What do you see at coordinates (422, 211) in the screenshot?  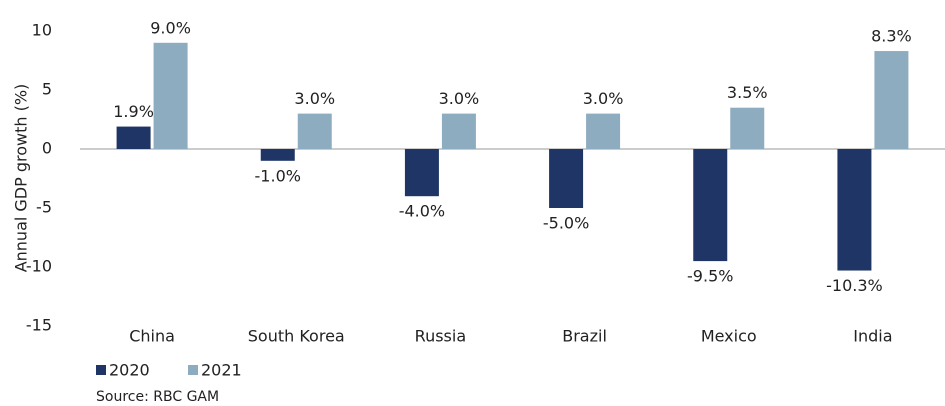 I see `data-label: -4.0%` at bounding box center [422, 211].